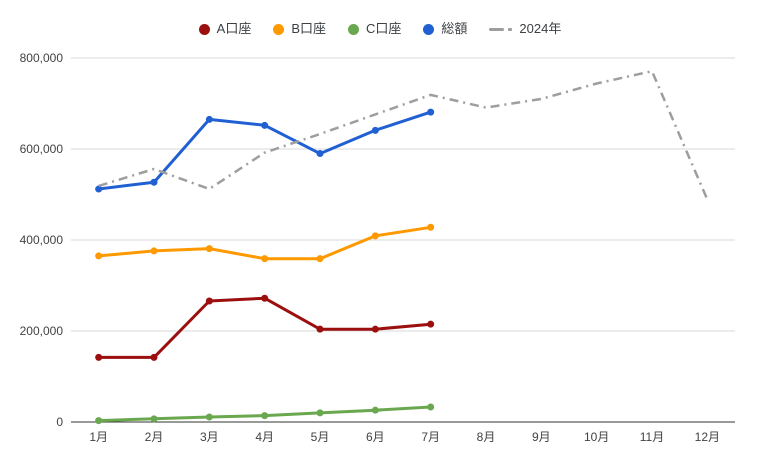  Describe the element at coordinates (540, 28) in the screenshot. I see `legend-label: 2024年` at that location.